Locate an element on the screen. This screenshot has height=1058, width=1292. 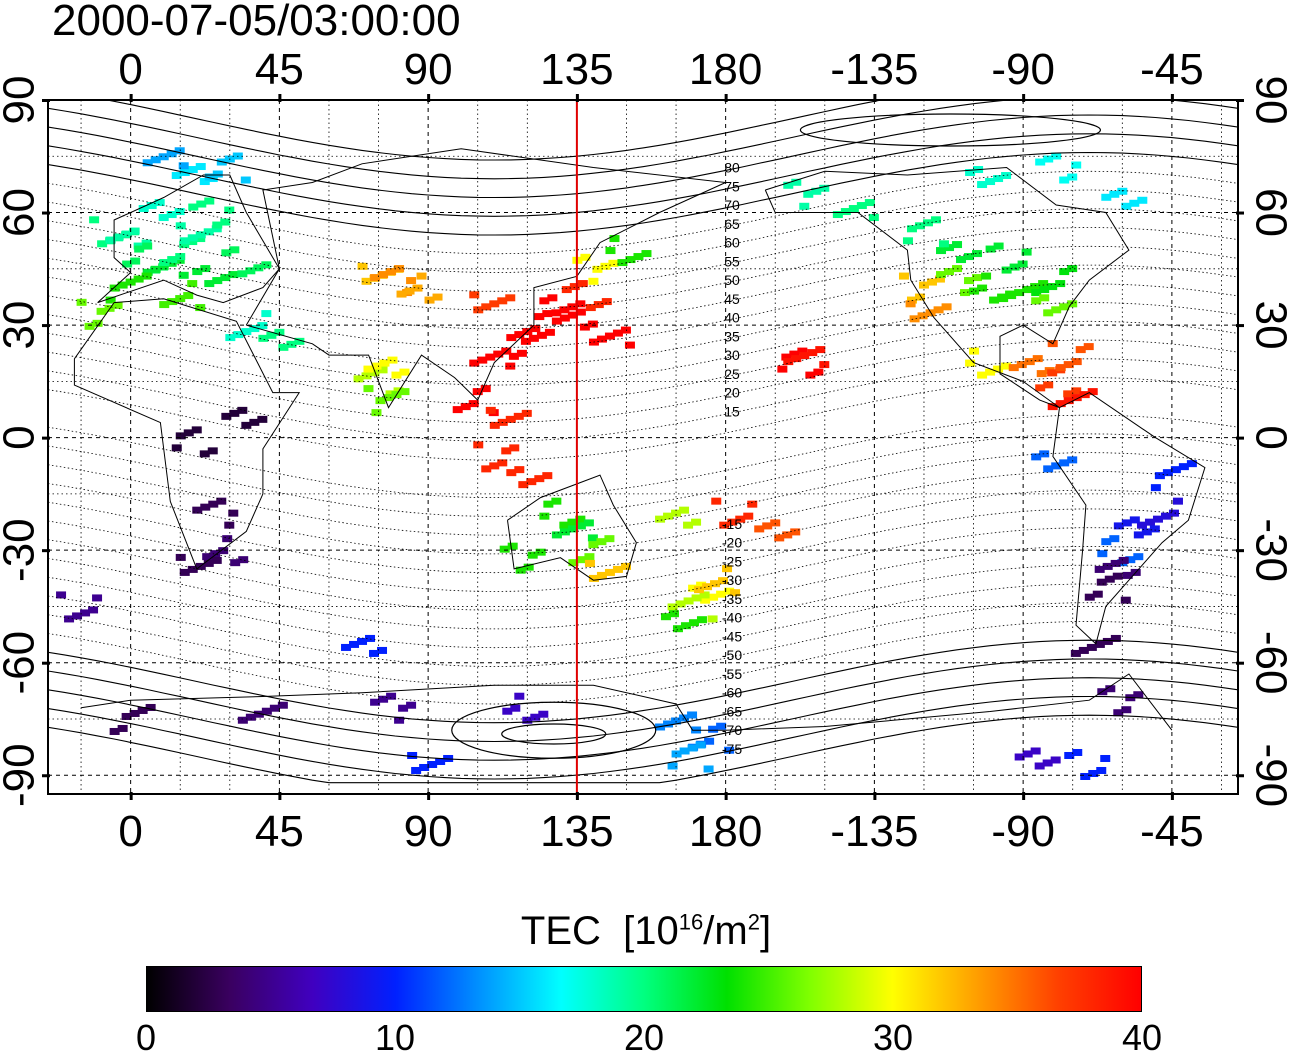
contour-label: 35 is located at coordinates (732, 336).